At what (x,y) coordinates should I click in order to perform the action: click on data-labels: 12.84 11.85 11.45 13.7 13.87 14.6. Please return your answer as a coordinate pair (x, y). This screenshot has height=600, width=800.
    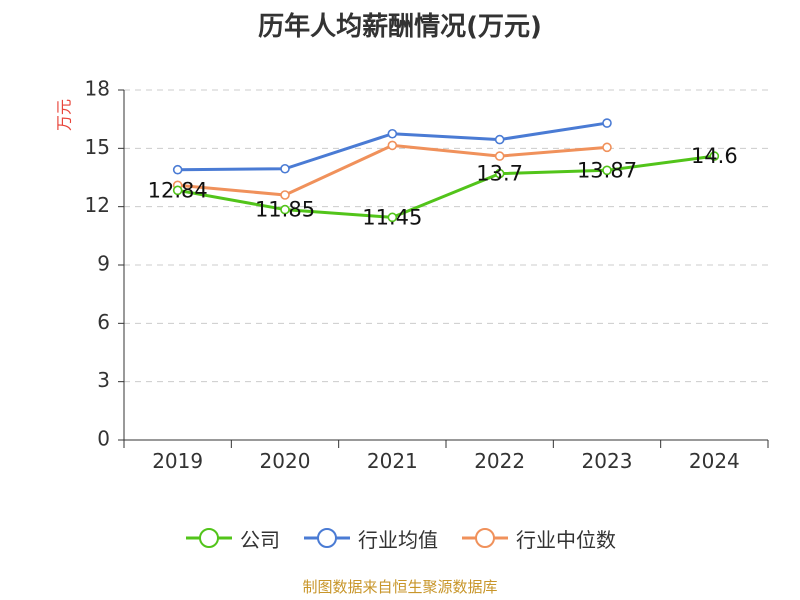
    Looking at the image, I should click on (443, 186).